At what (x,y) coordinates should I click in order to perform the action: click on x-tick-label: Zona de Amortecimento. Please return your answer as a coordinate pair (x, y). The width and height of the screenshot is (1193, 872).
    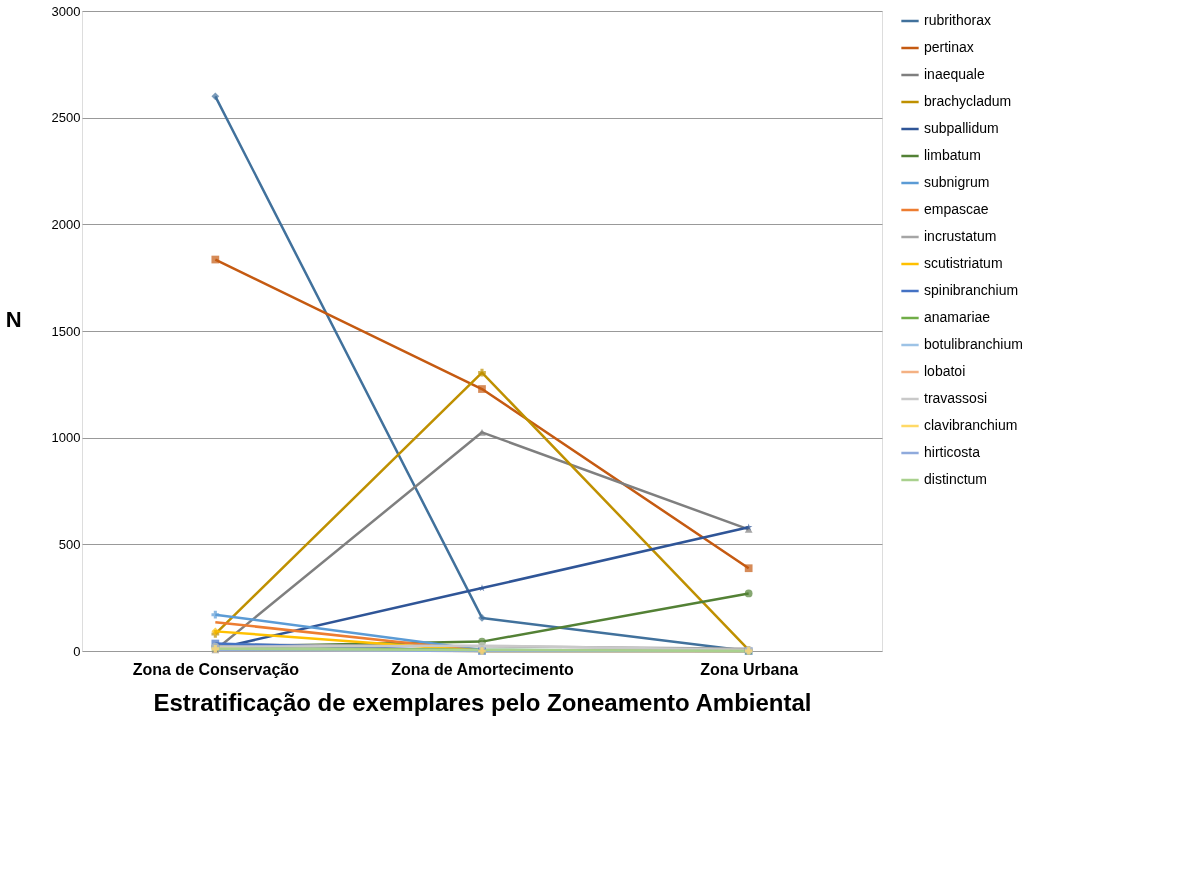
    Looking at the image, I should click on (482, 669).